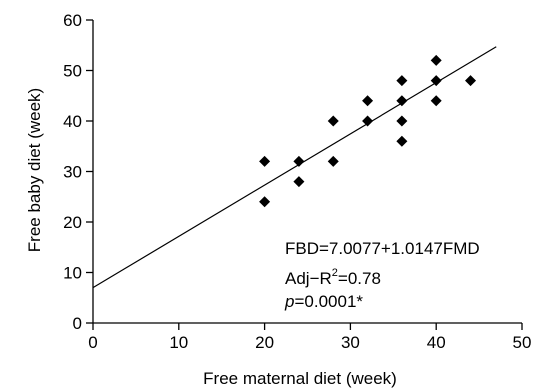  Describe the element at coordinates (350, 342) in the screenshot. I see `x-tick-label: 30` at that location.